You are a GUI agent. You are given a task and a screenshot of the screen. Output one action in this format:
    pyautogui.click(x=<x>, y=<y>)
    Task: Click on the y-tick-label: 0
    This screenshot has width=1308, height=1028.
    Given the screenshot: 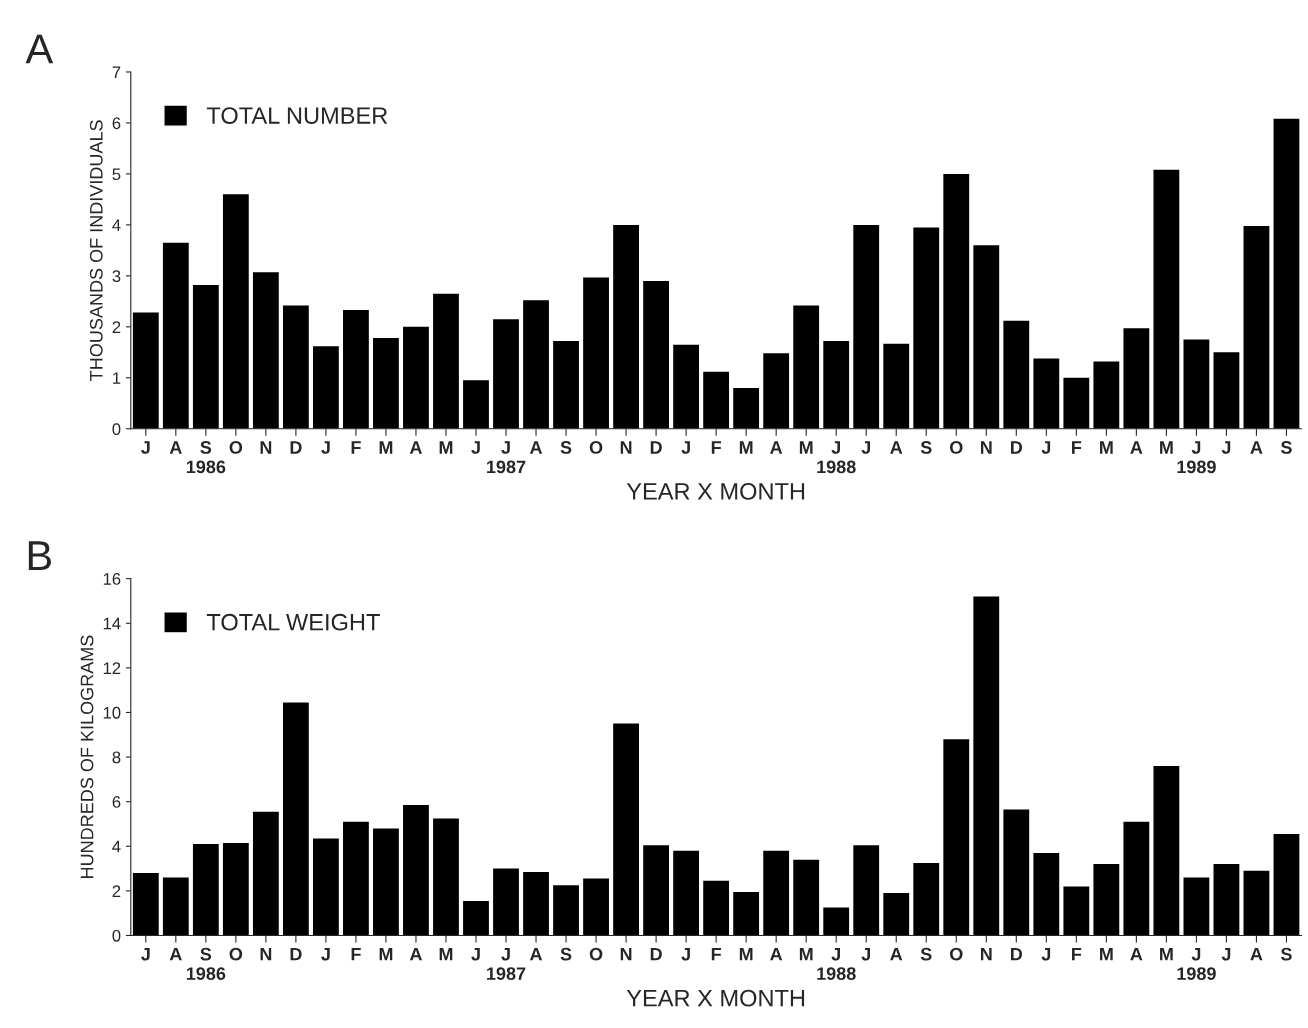 What is the action you would take?
    pyautogui.click(x=116, y=429)
    